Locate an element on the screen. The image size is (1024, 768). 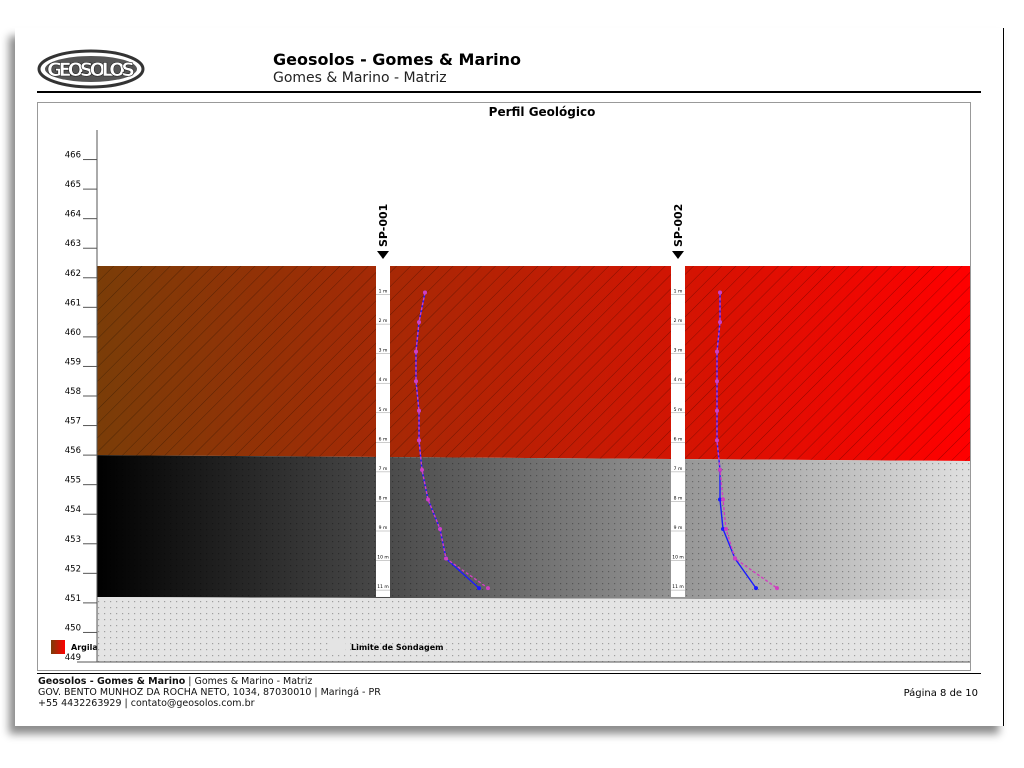
y-tick-label: 465 is located at coordinates (73, 185).